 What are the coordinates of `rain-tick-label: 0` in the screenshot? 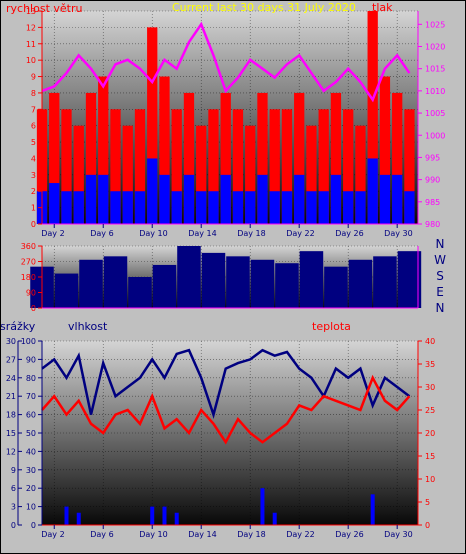 It's located at (13, 525).